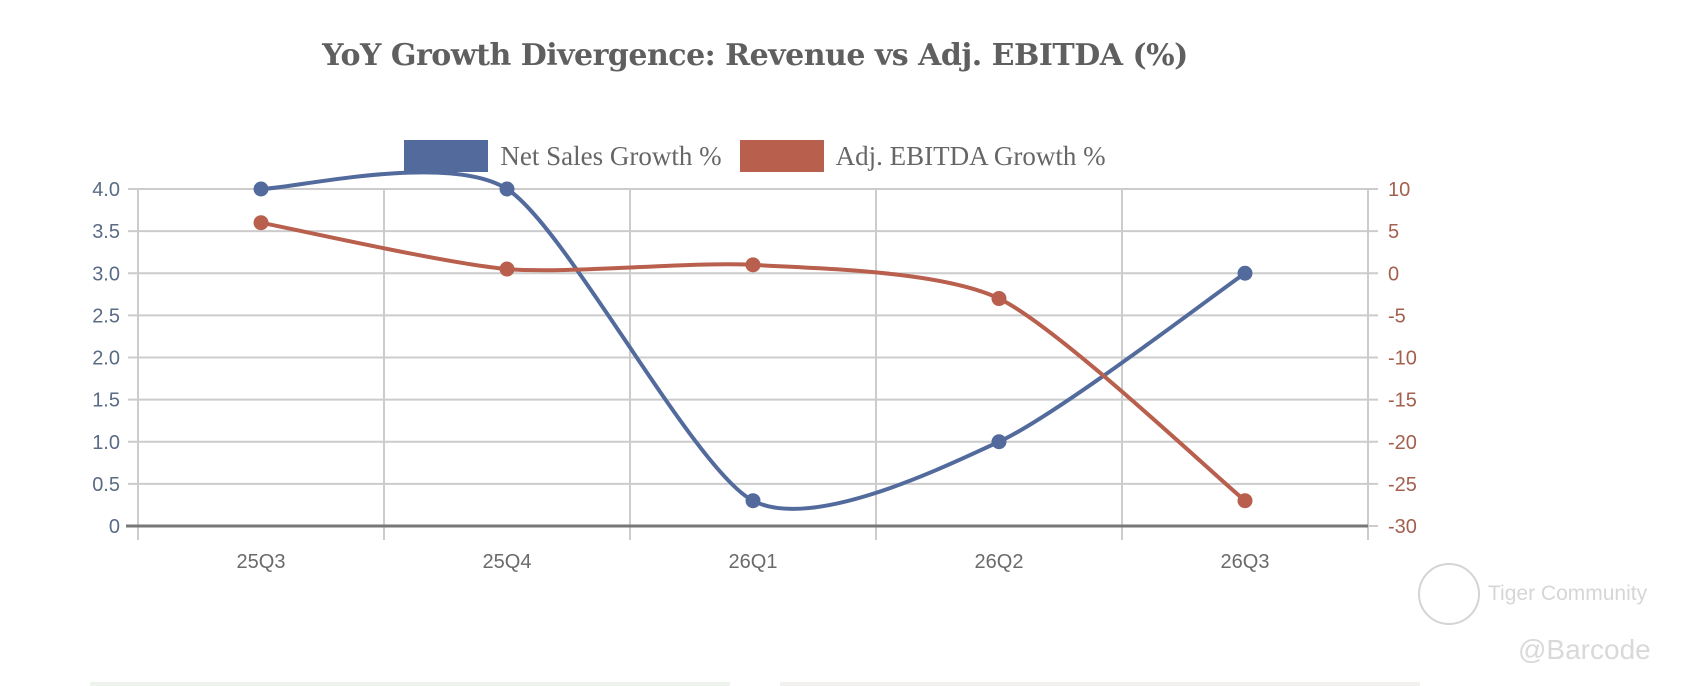 The width and height of the screenshot is (1689, 686). I want to click on x-tick-label: 26Q2, so click(999, 562).